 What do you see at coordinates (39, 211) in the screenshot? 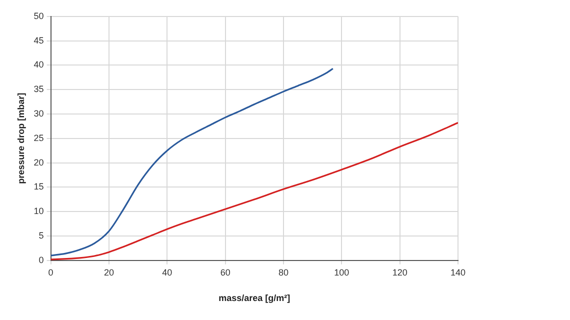
I see `y-tick-label: 10` at bounding box center [39, 211].